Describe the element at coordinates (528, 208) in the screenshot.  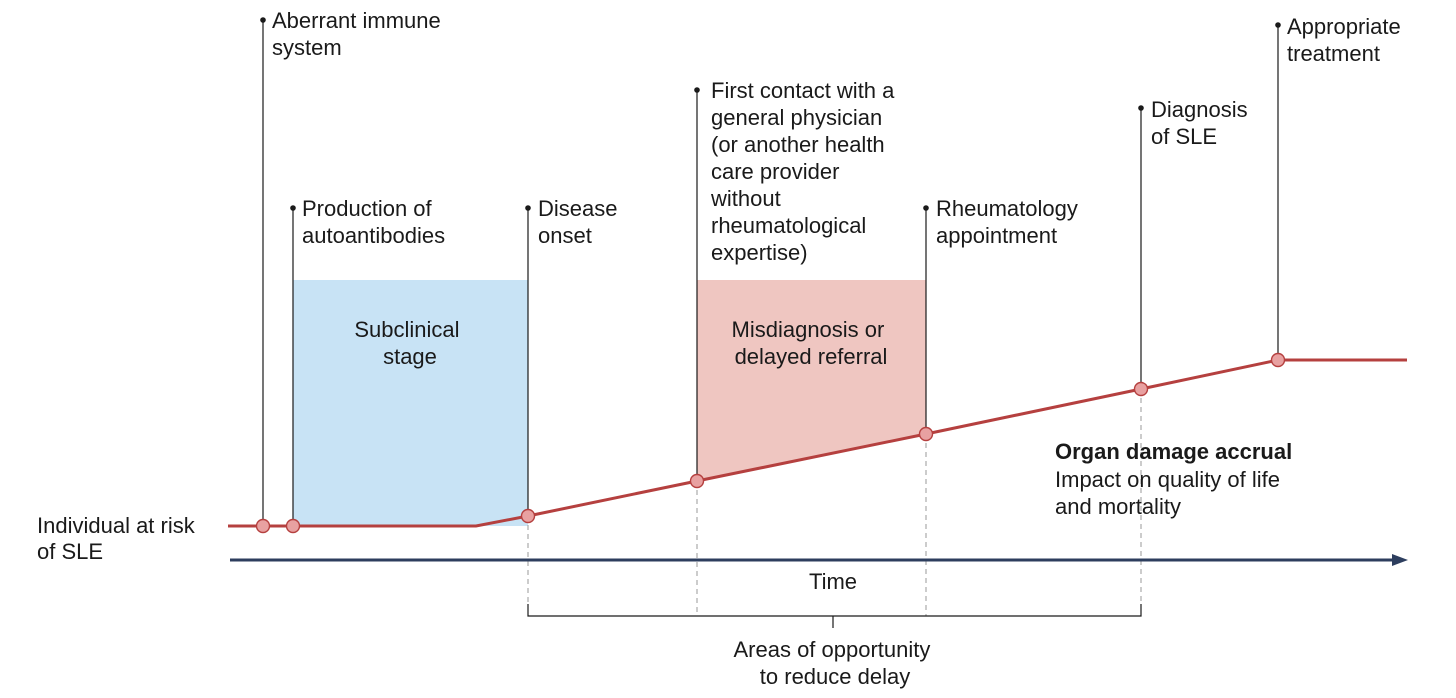
I see `stem-dot-disease-onset` at that location.